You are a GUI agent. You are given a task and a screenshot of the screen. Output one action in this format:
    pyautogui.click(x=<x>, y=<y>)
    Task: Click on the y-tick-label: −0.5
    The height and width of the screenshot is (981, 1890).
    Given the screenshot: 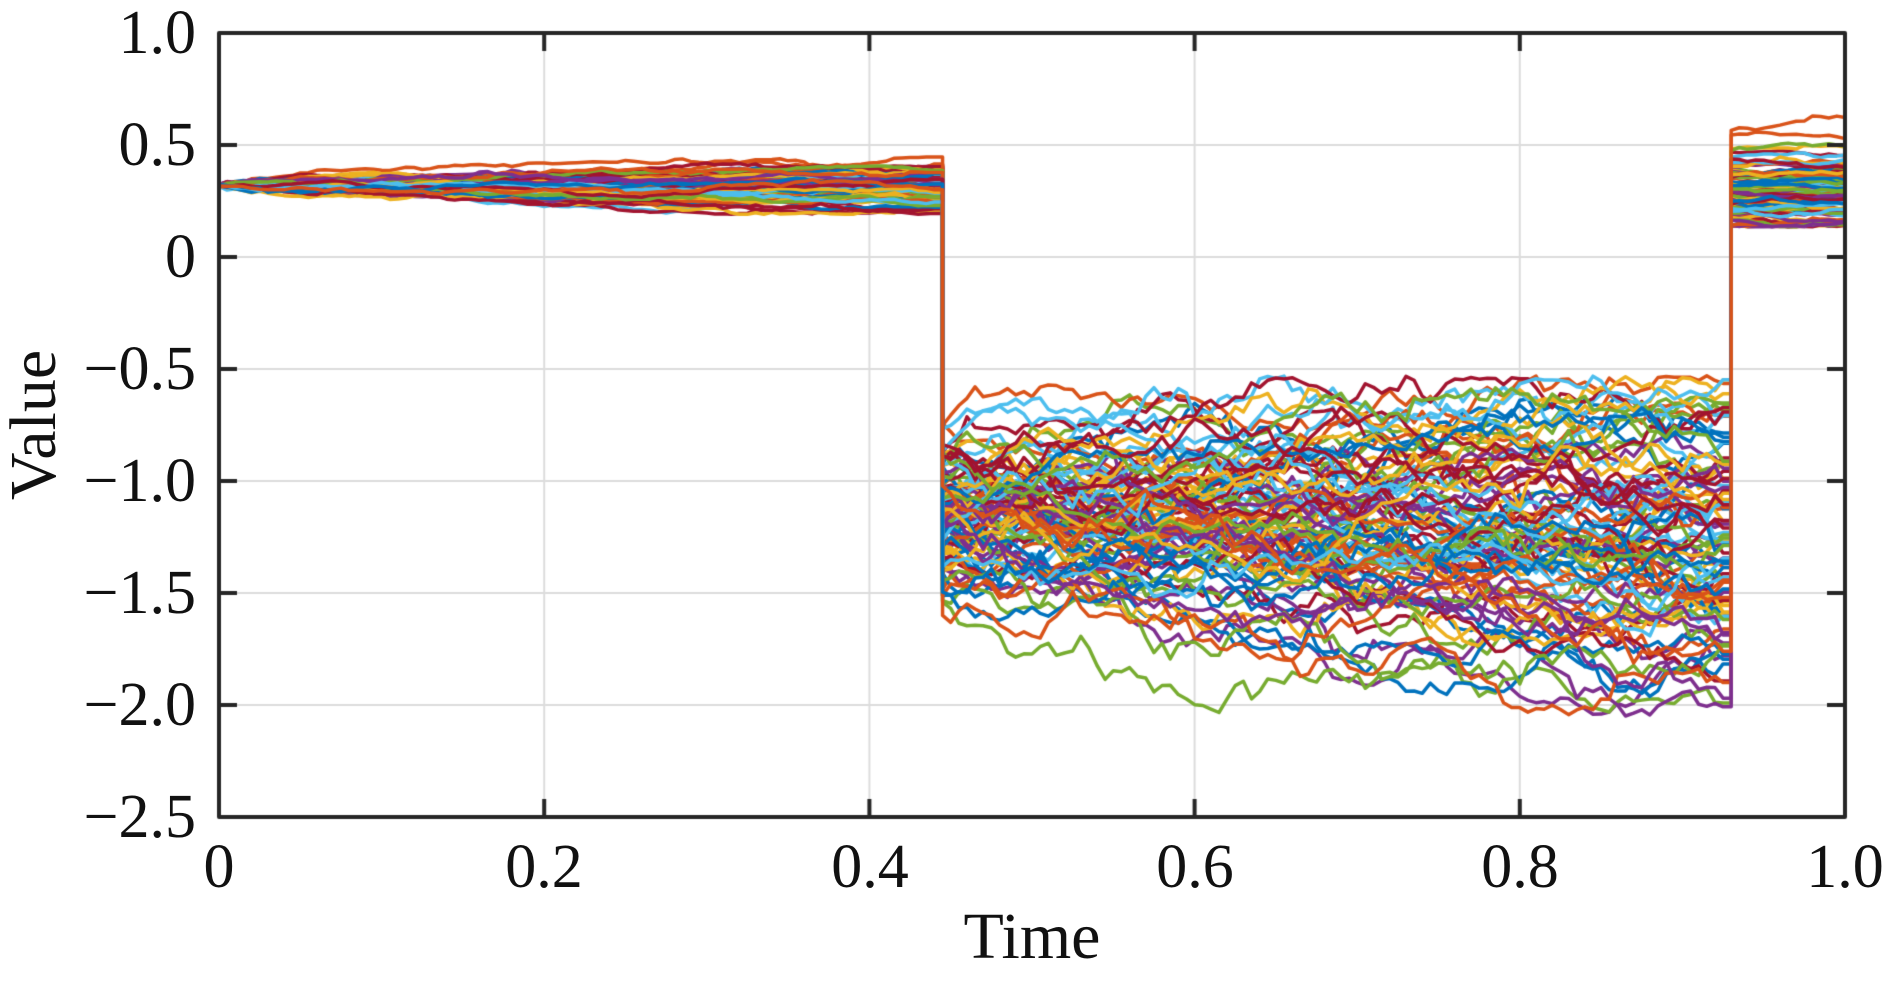 What is the action you would take?
    pyautogui.click(x=139, y=369)
    